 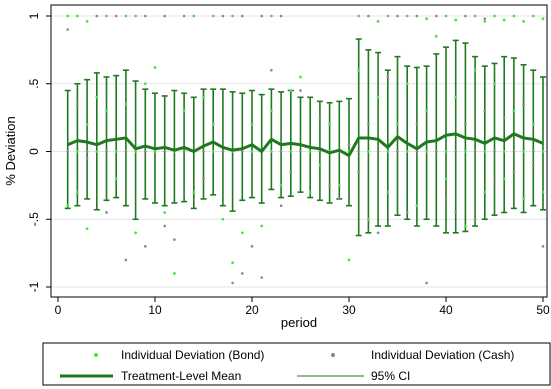 I want to click on y-tick-label: .5, so click(x=34, y=83).